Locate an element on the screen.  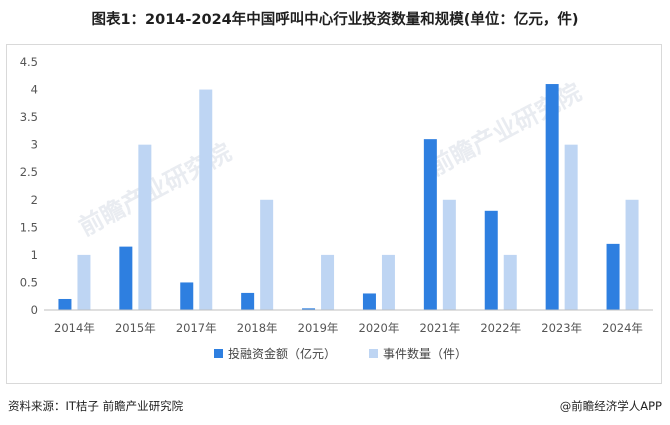
x-tick-label: 2019年 is located at coordinates (318, 328).